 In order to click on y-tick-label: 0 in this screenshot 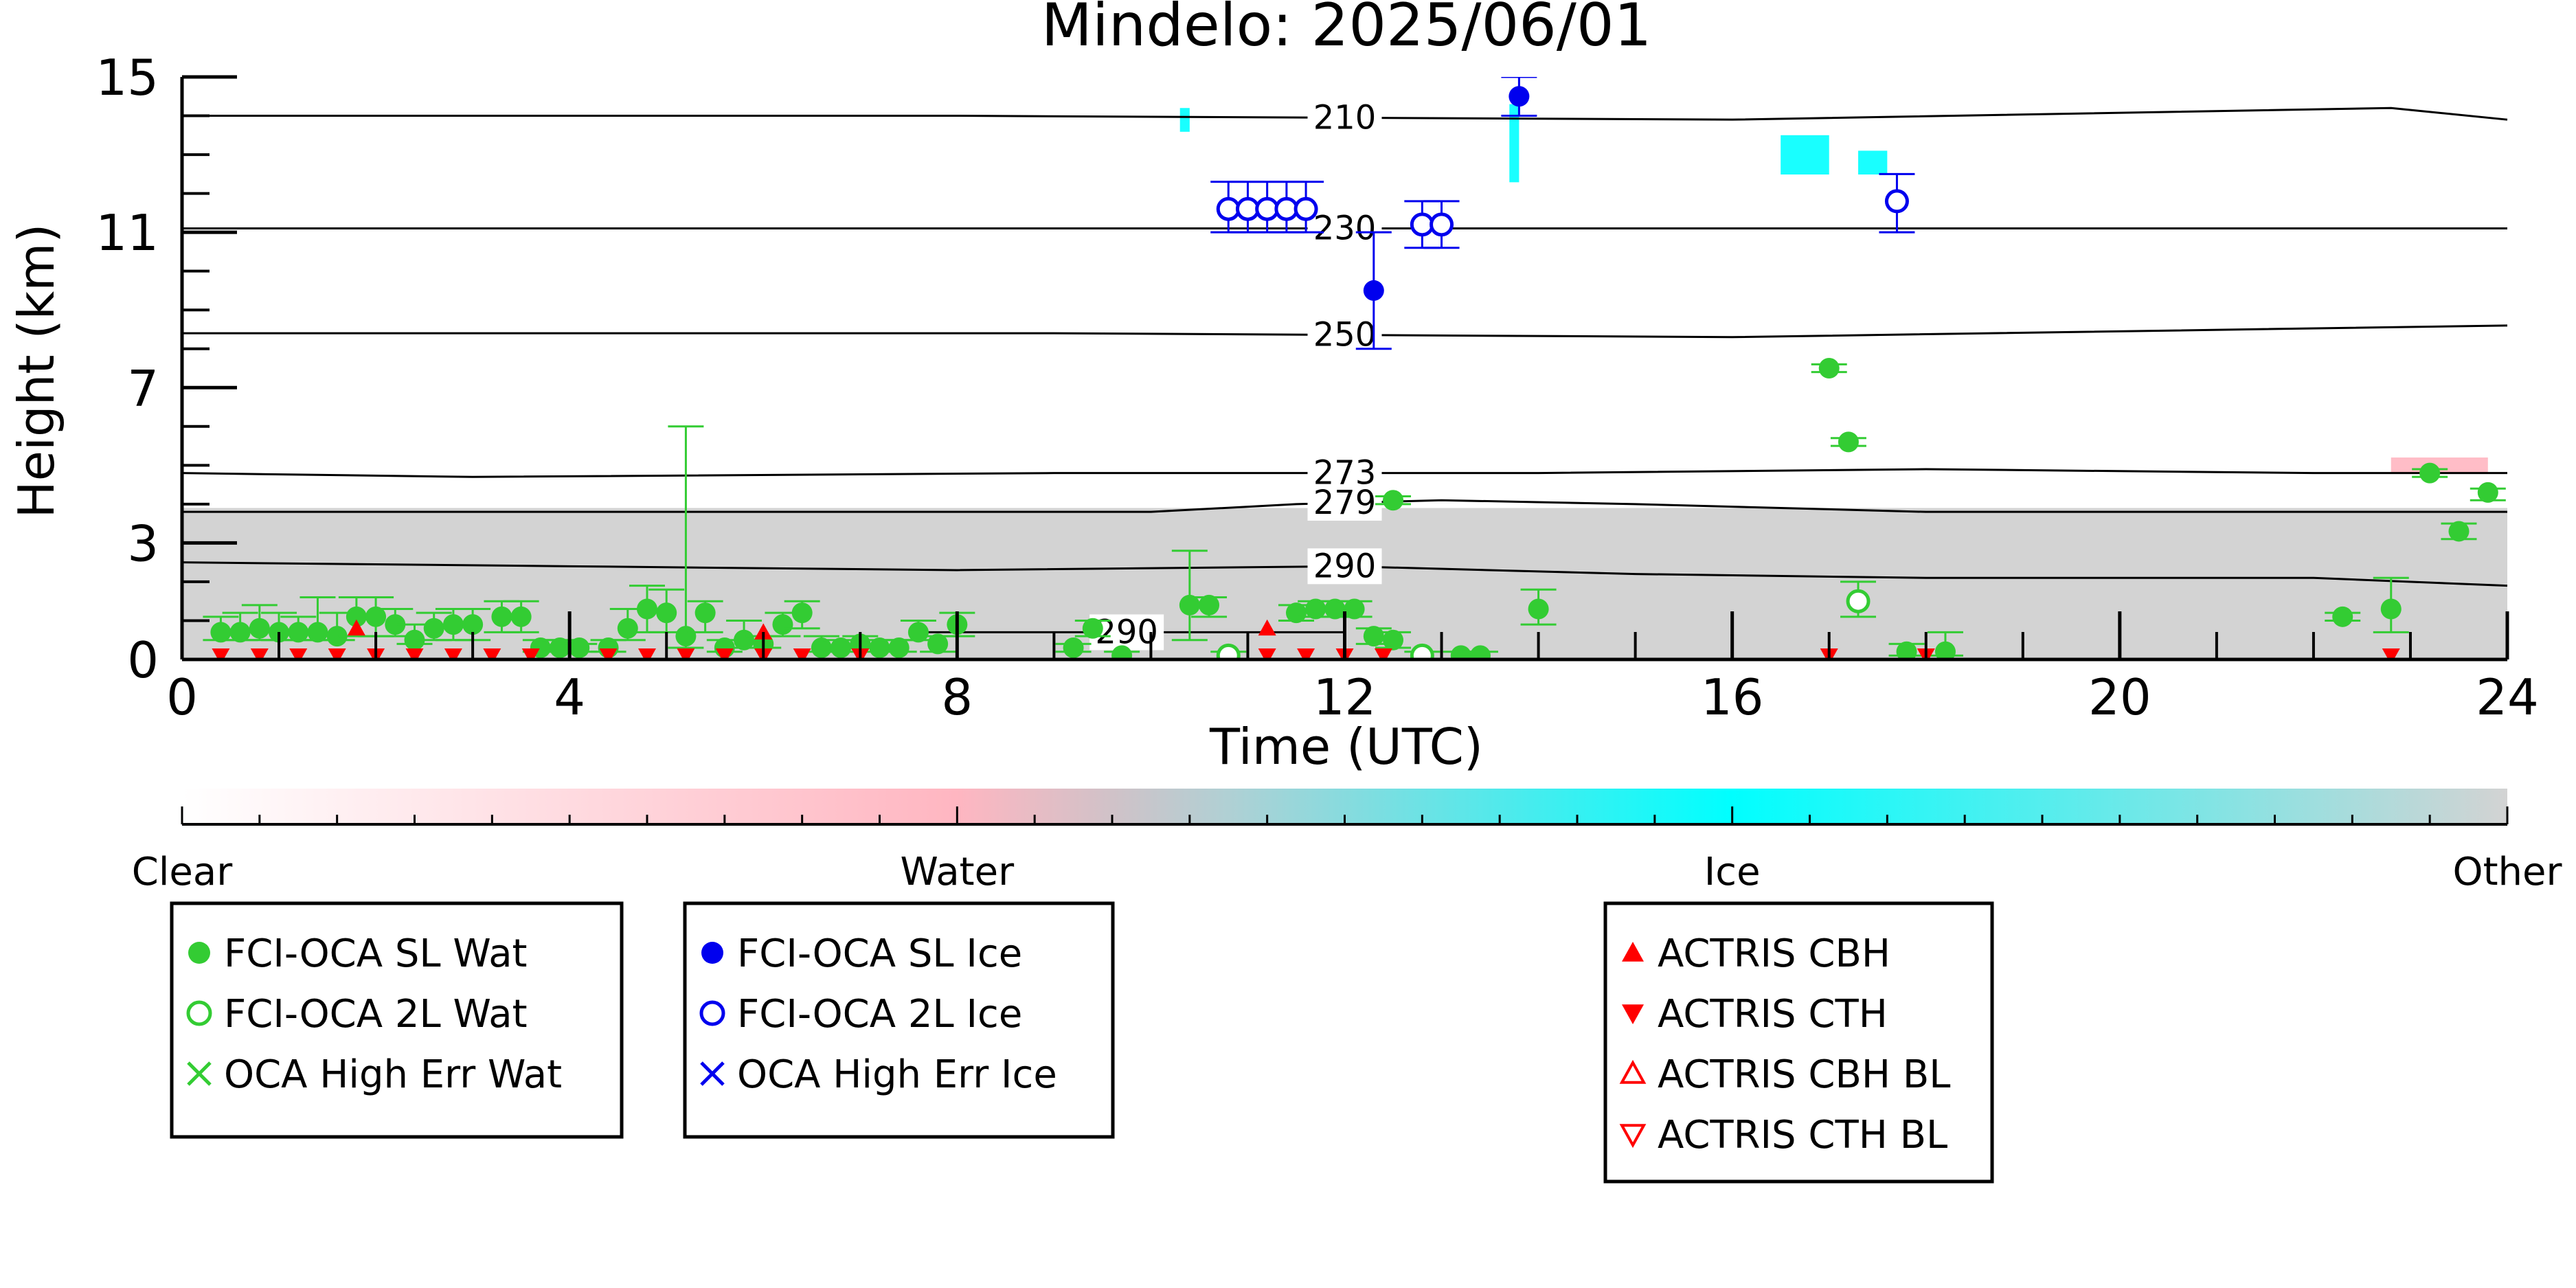, I will do `click(143, 660)`.